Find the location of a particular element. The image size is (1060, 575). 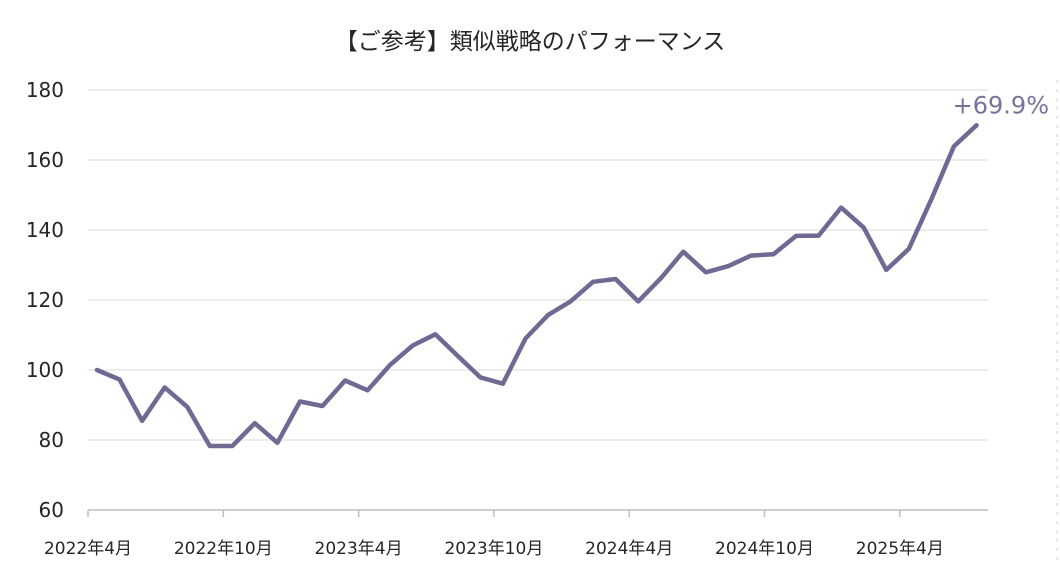

y-tick-label: 120 is located at coordinates (45, 300).